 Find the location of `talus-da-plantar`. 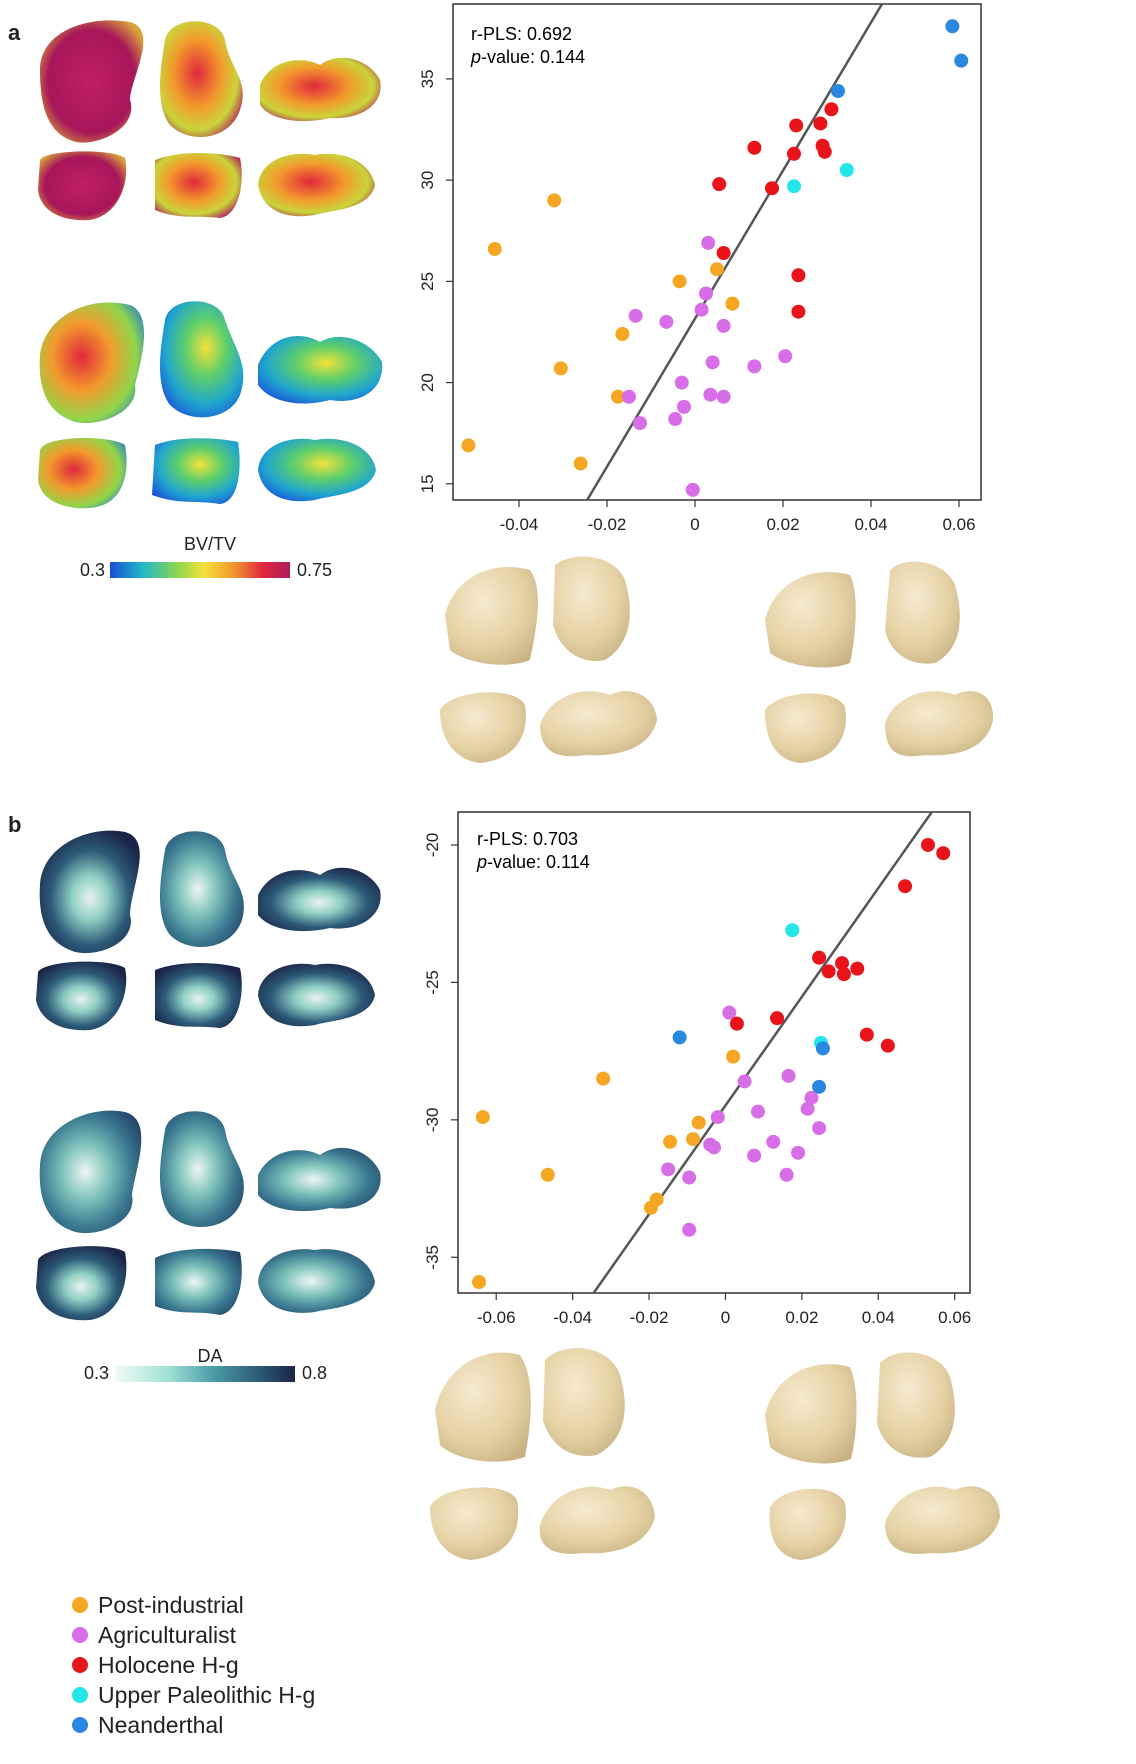

talus-da-plantar is located at coordinates (81, 996).